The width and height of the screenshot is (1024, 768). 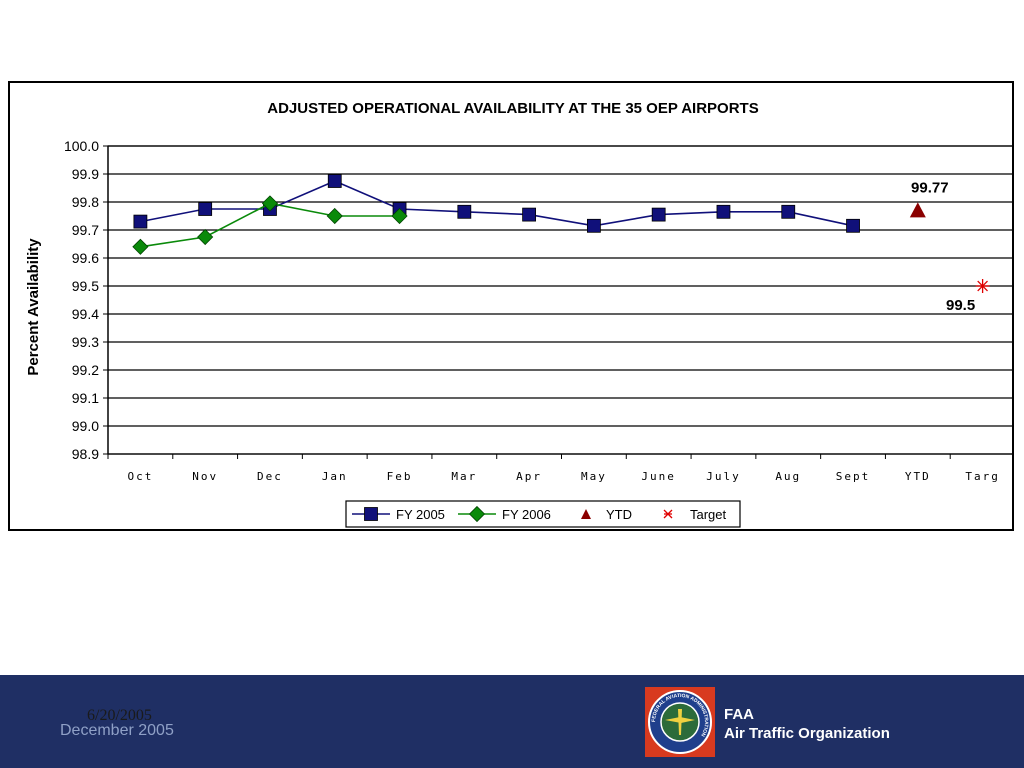 What do you see at coordinates (85, 230) in the screenshot?
I see `y-tick-label: 99.7` at bounding box center [85, 230].